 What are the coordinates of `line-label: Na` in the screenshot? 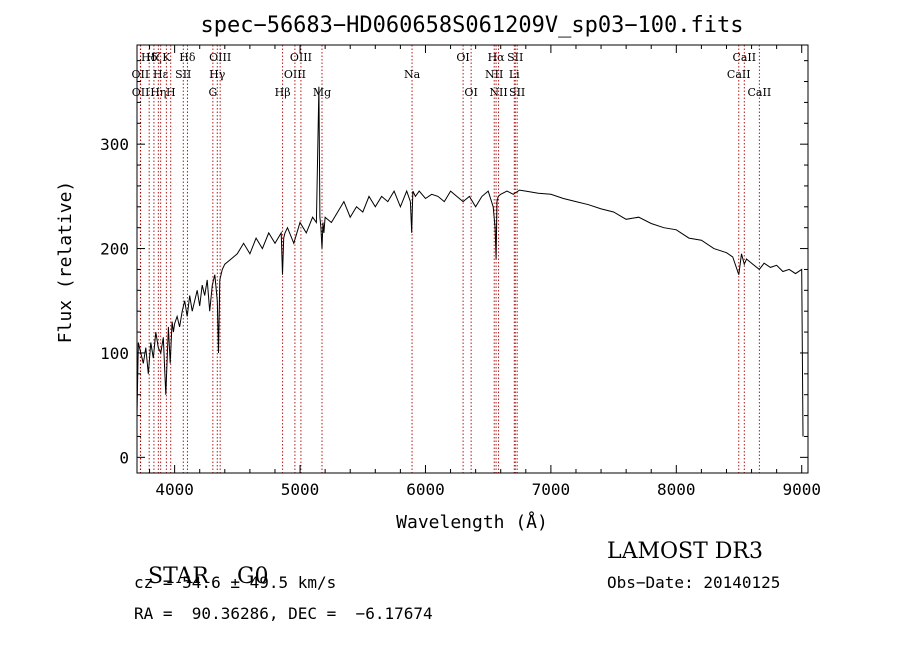 It's located at (412, 74).